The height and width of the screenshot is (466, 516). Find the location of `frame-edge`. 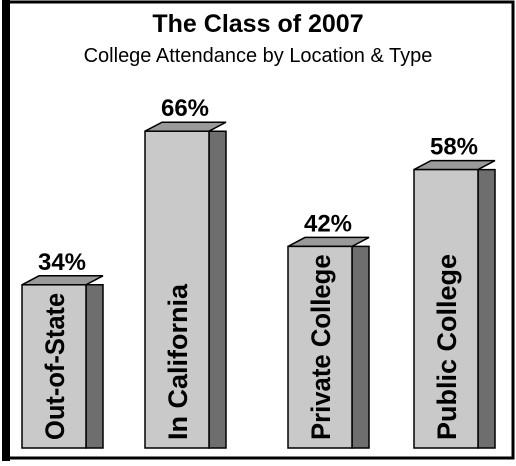

frame-edge is located at coordinates (6, 230).